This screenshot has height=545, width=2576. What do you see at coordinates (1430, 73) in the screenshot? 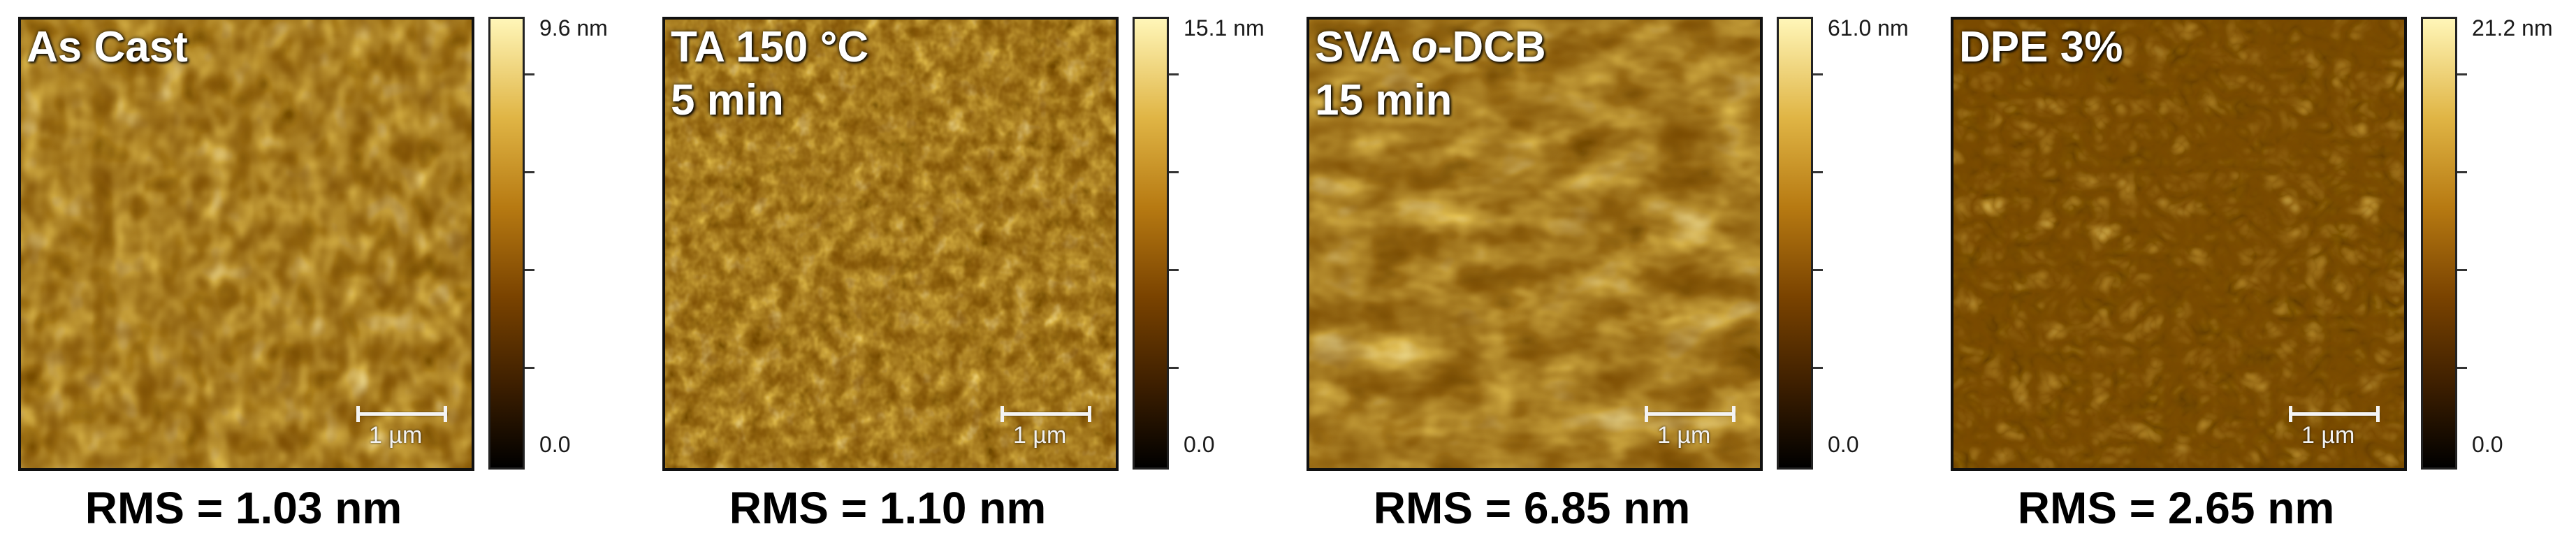
I see `panel-label: SVA o-DCB 15 min` at bounding box center [1430, 73].